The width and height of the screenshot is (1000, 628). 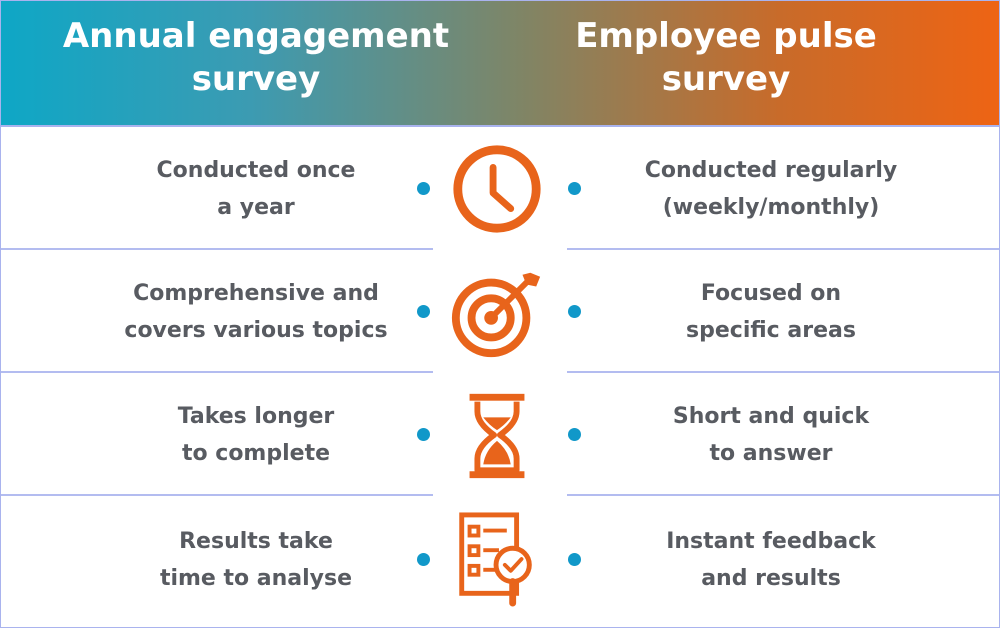 I want to click on cell-line: Conducted regularly, so click(x=771, y=170).